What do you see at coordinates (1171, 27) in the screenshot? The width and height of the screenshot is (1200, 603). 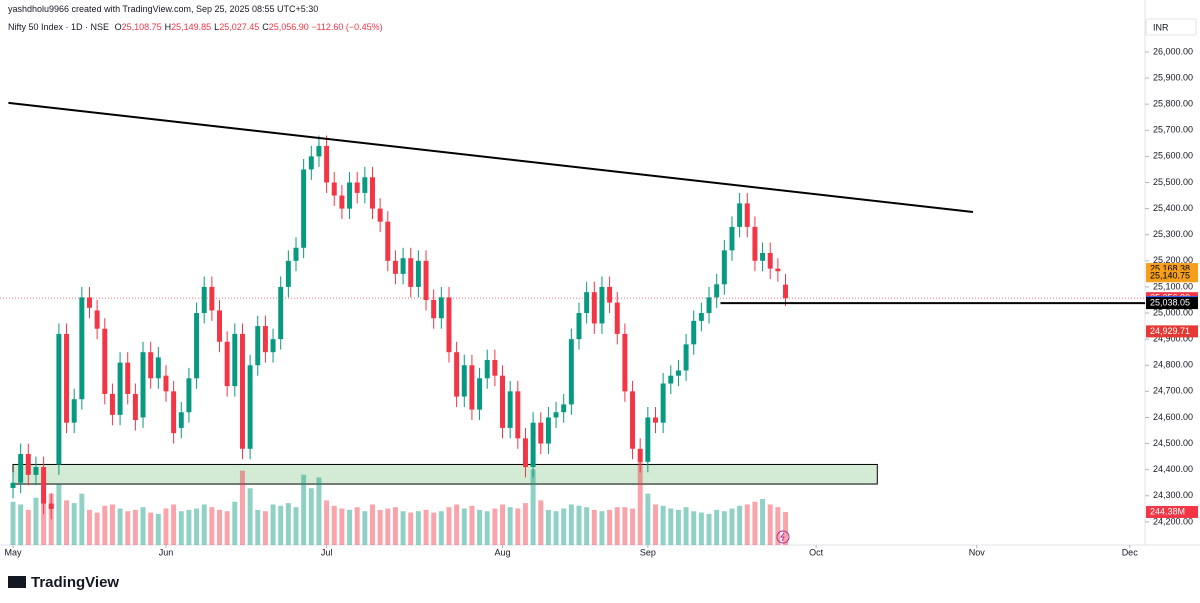 I see `currency-box` at bounding box center [1171, 27].